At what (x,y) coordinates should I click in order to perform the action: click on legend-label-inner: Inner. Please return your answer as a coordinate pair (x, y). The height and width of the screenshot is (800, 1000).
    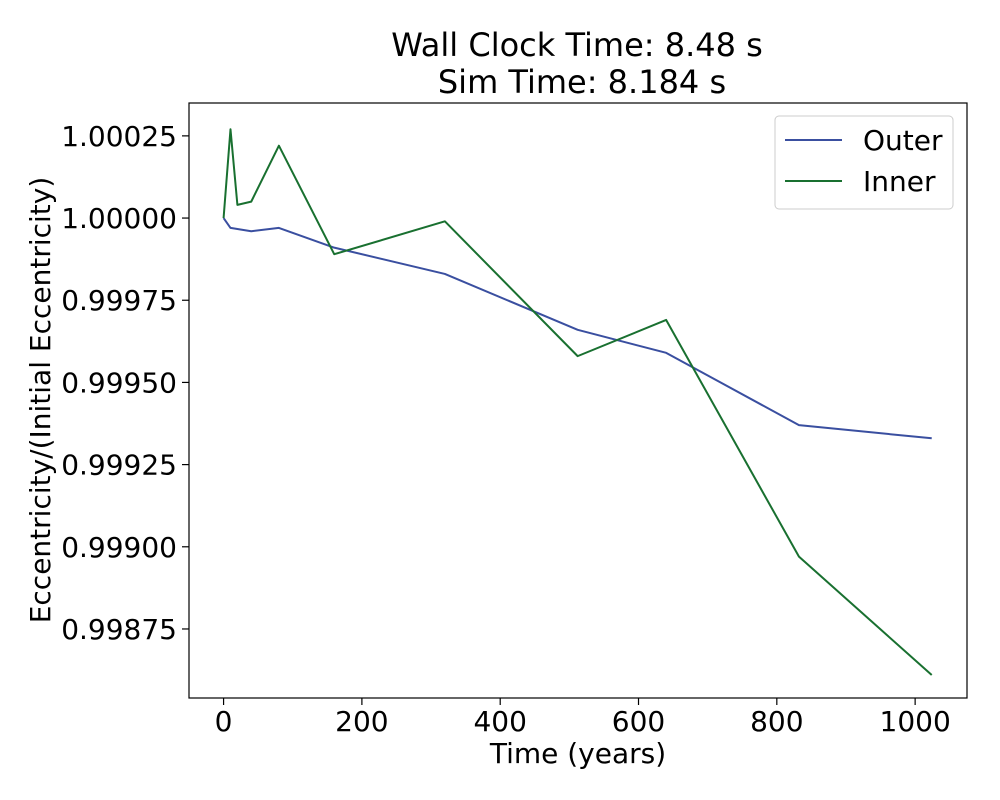
    Looking at the image, I should click on (899, 181).